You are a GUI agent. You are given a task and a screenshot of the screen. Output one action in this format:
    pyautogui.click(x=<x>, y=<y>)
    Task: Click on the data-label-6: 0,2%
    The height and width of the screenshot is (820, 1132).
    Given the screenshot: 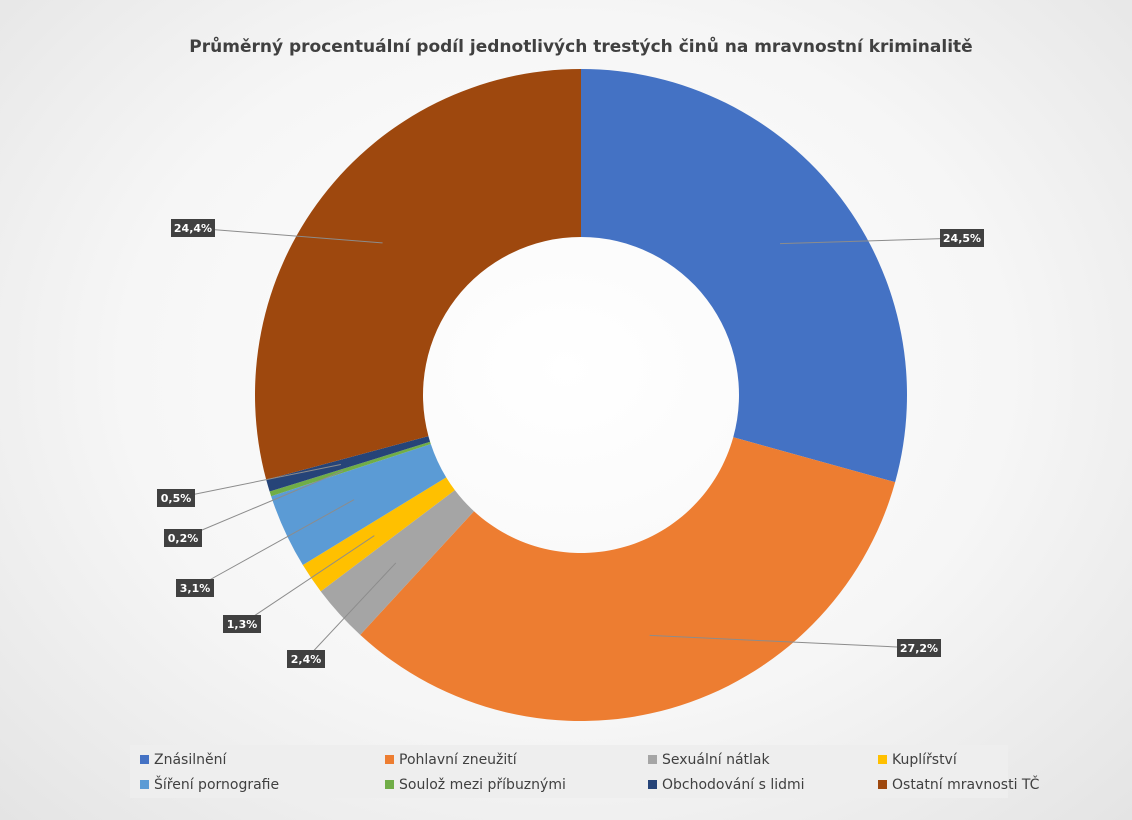 What is the action you would take?
    pyautogui.click(x=183, y=538)
    